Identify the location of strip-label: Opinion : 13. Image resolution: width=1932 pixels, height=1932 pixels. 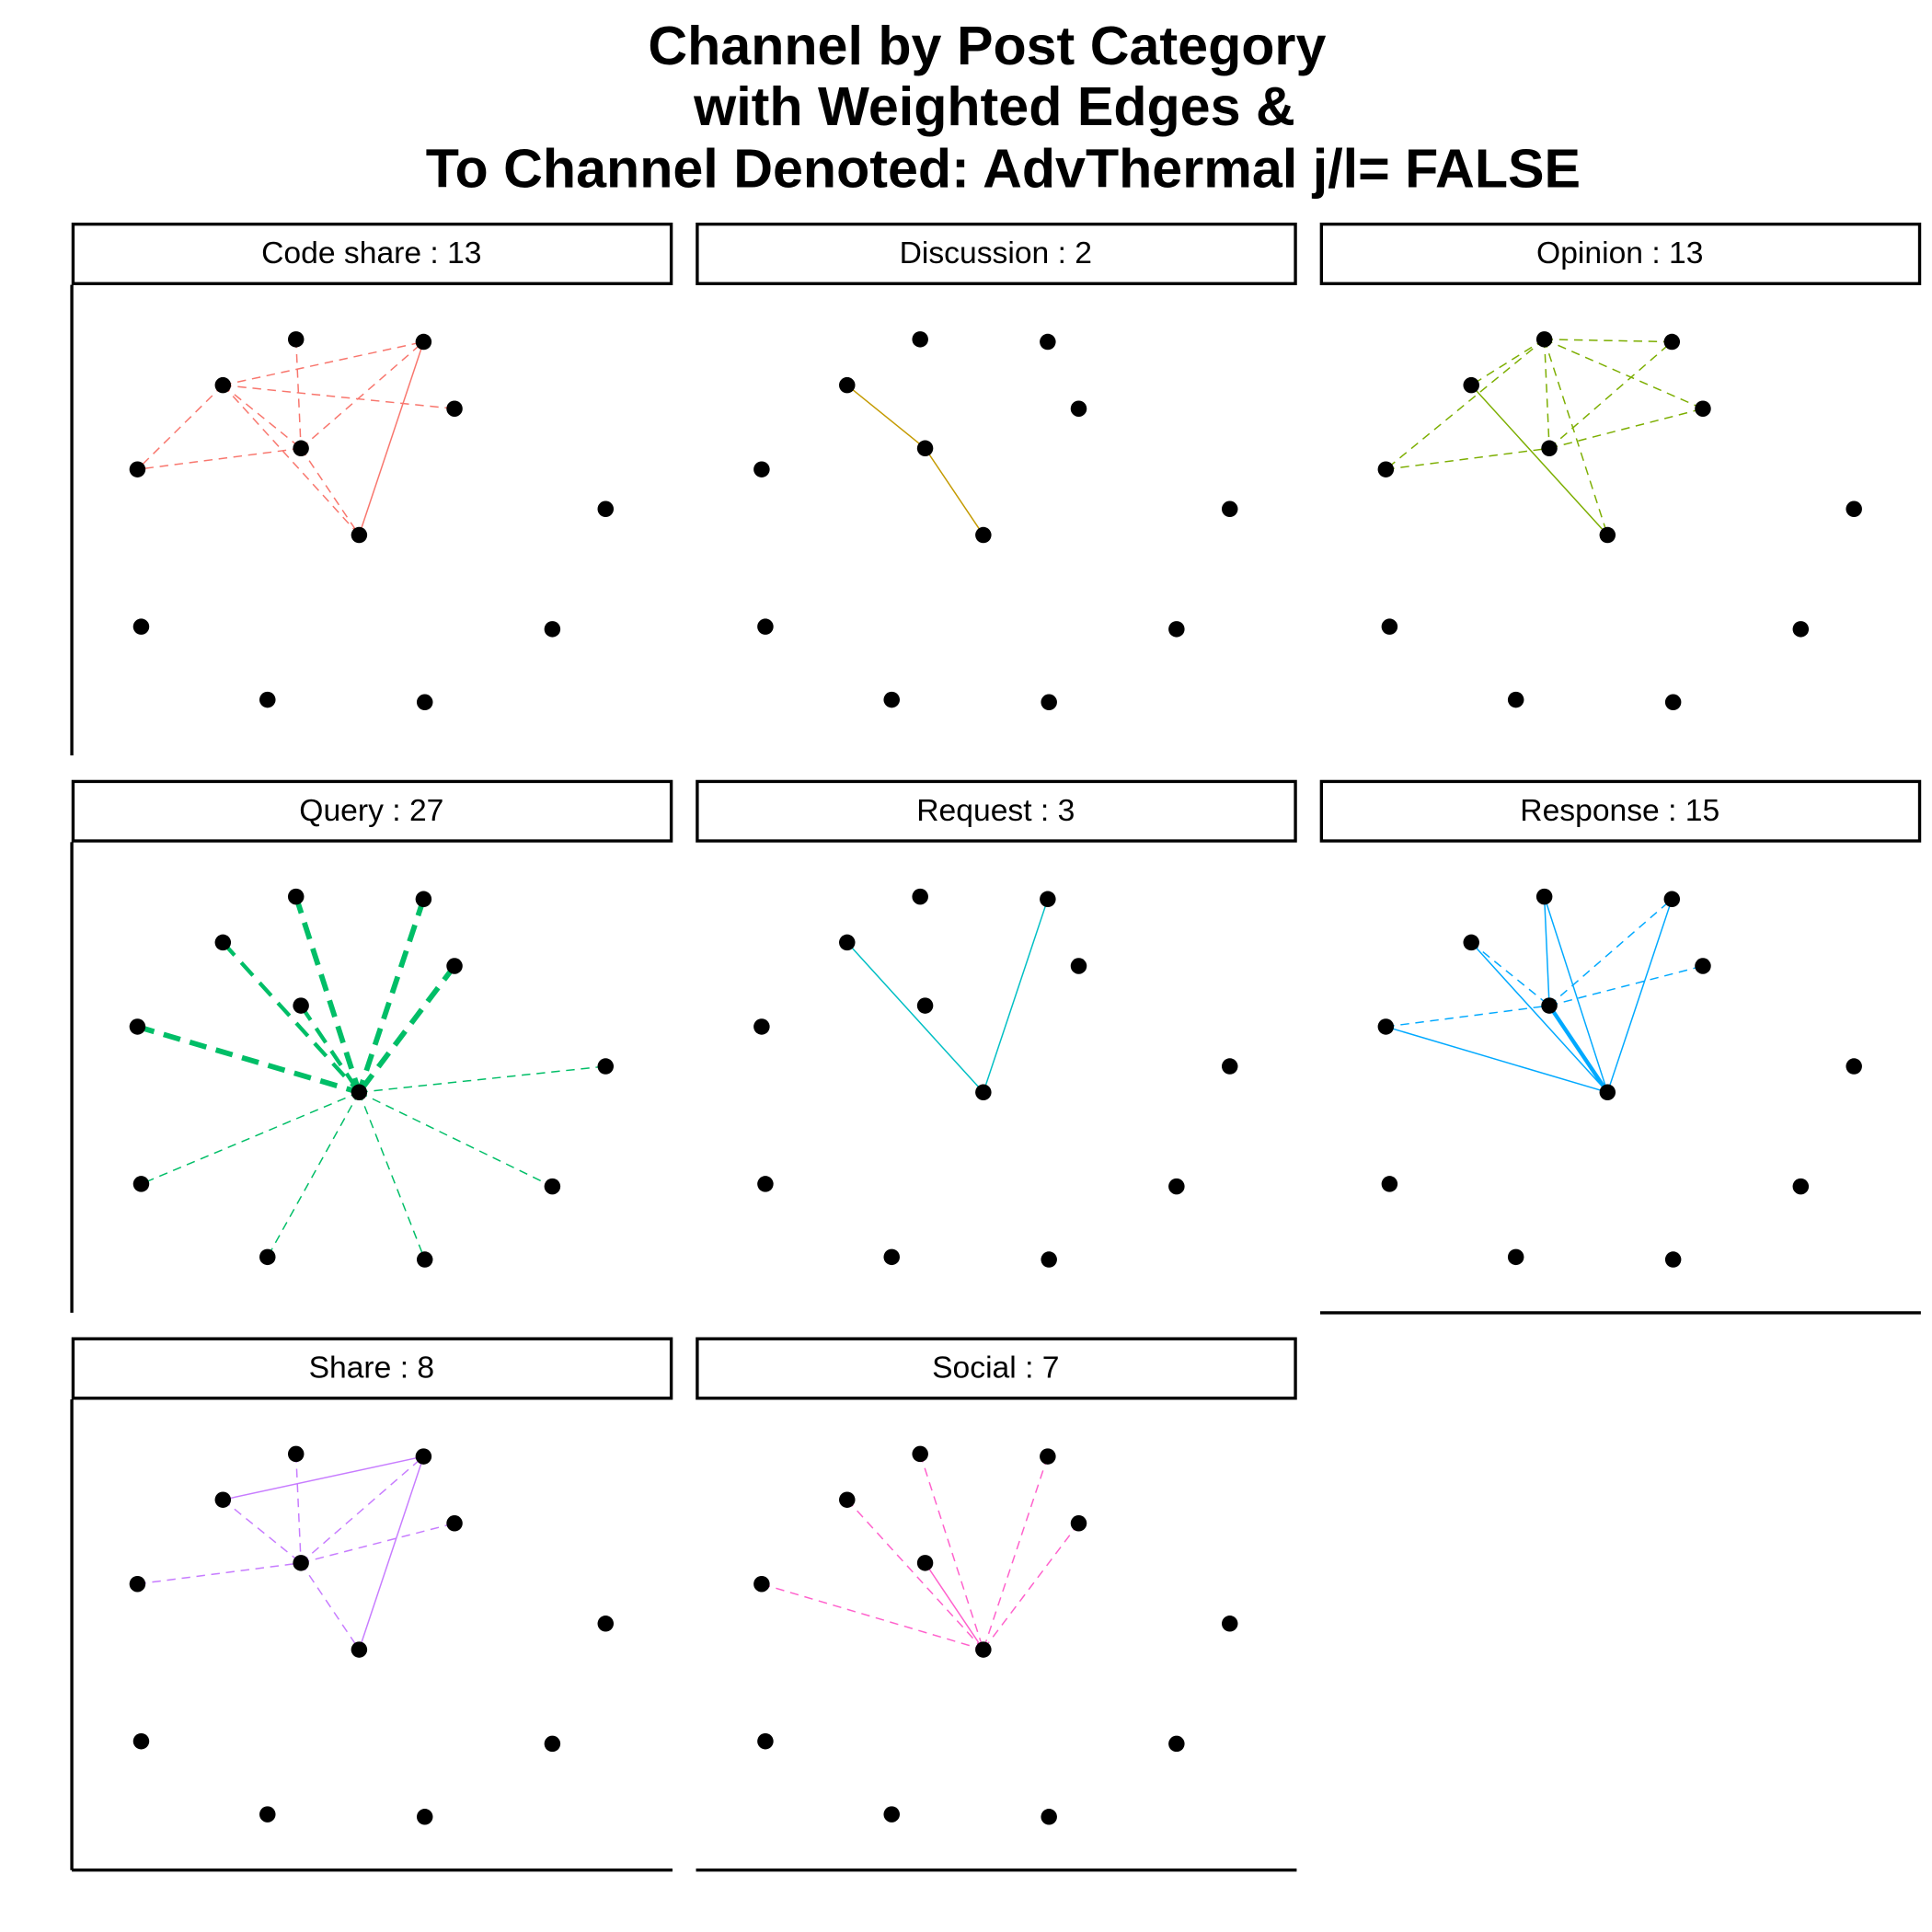
(1619, 253).